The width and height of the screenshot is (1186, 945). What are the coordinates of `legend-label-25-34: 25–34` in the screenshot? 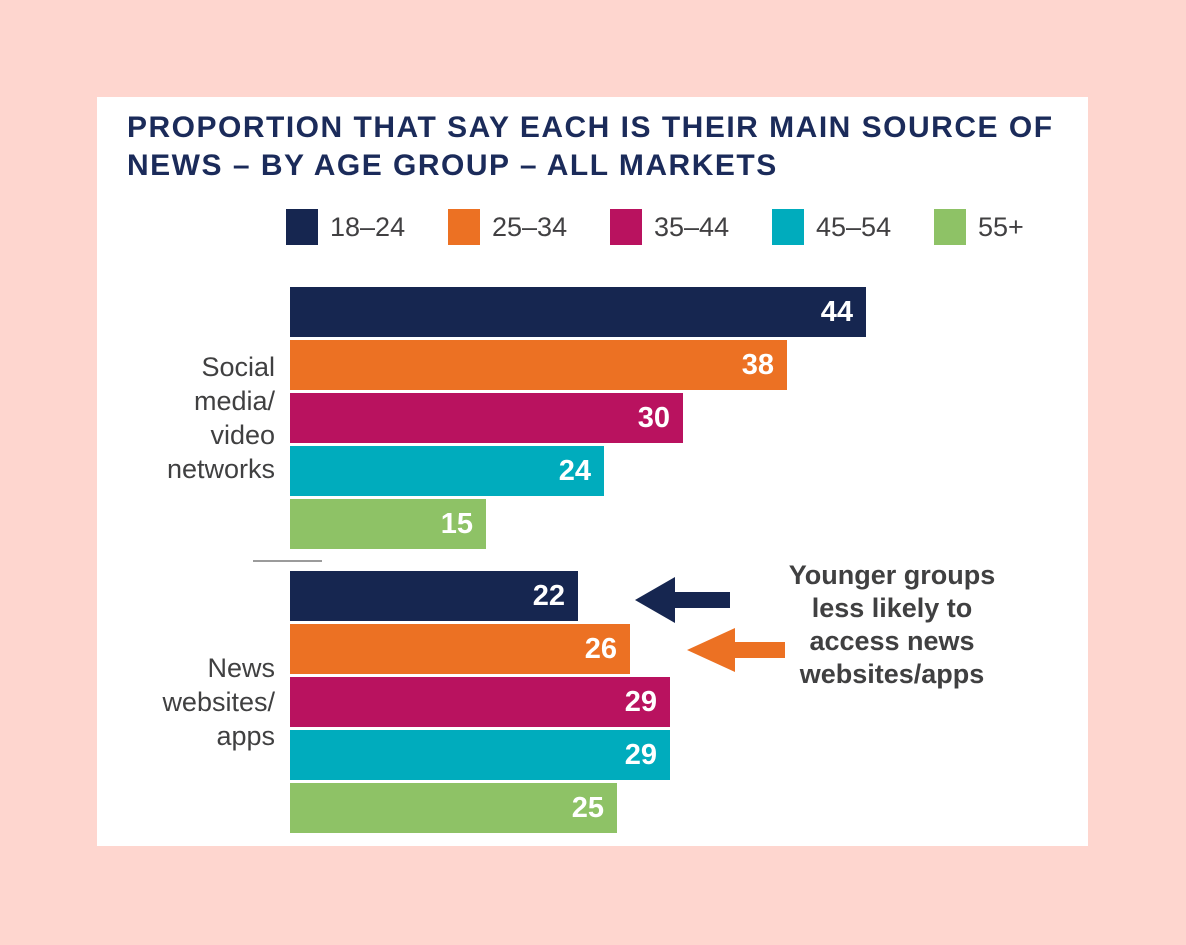 It's located at (530, 226).